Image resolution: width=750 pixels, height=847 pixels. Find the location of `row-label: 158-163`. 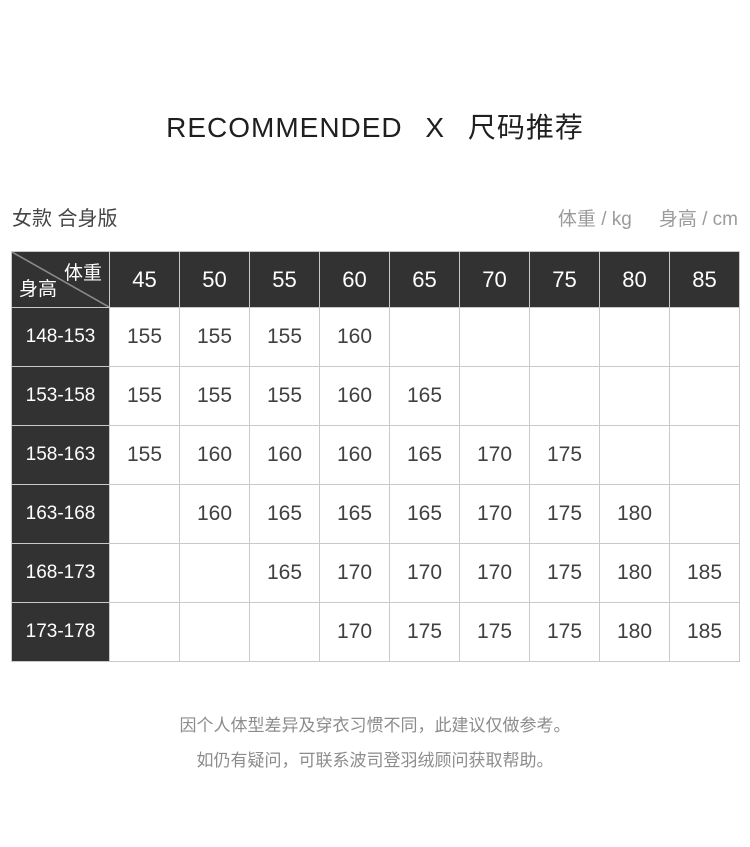

row-label: 158-163 is located at coordinates (60, 455).